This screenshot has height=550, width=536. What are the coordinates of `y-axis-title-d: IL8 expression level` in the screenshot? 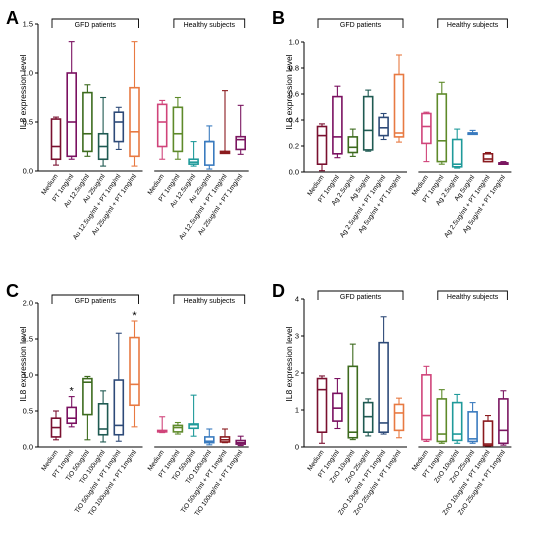 It's located at (289, 363).